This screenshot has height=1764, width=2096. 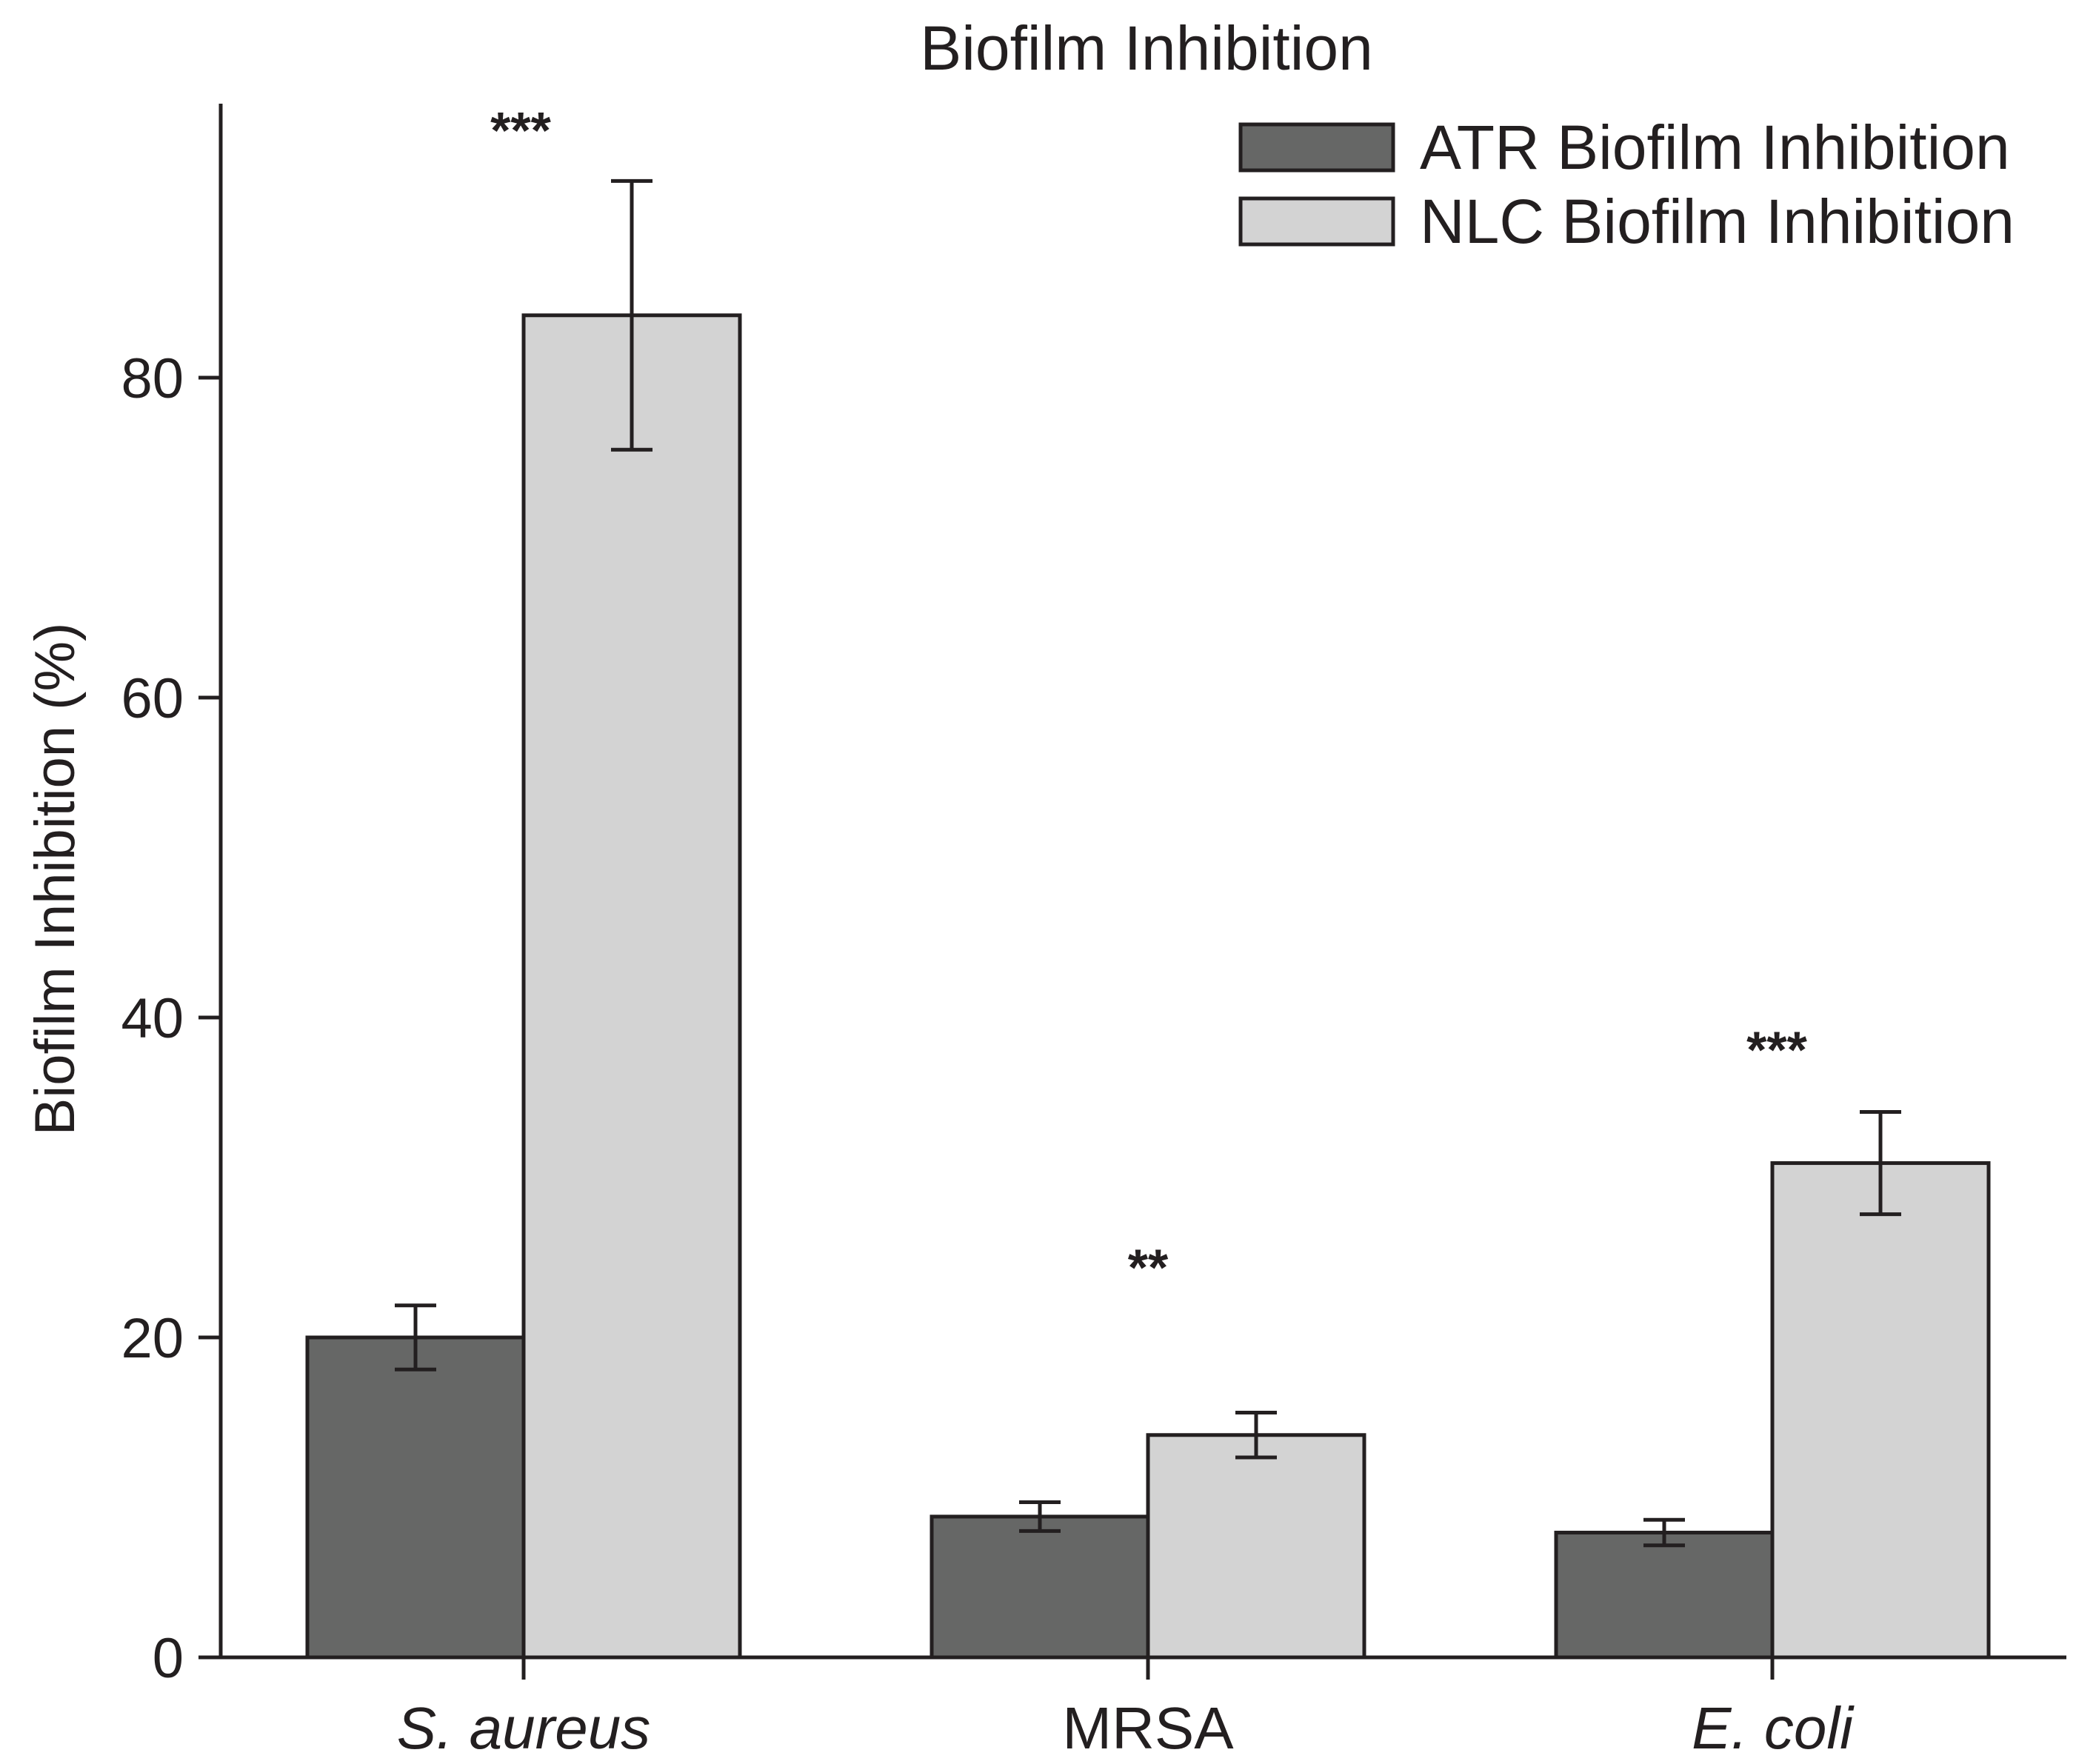 What do you see at coordinates (1773, 1728) in the screenshot?
I see `x-tick-label: E. coli` at bounding box center [1773, 1728].